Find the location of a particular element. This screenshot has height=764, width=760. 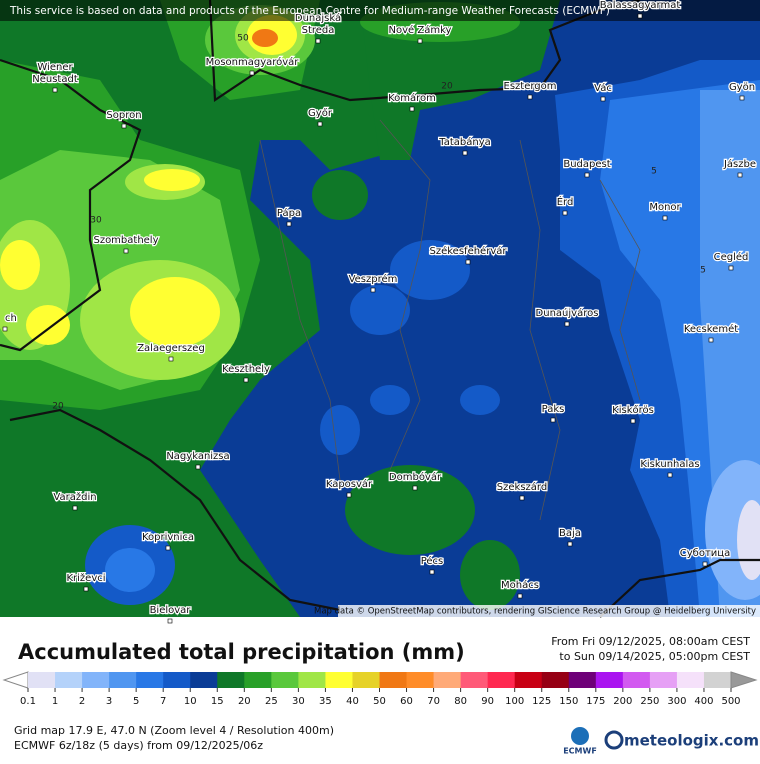

legend-label: 3 is located at coordinates (109, 701).